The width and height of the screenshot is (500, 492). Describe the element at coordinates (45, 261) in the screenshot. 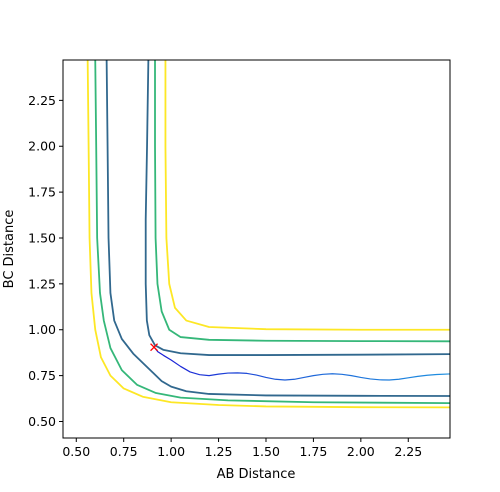

I see `y-axis: 0.50 0.75 1.00 1.25 1.50 1.75 2.00 2.25` at that location.